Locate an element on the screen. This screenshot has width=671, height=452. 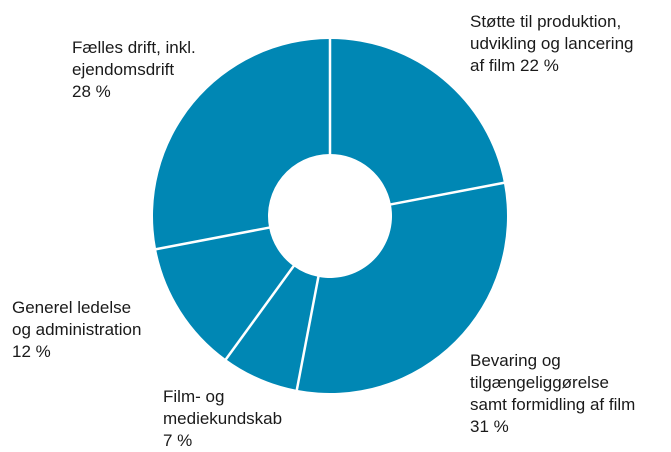
slice-stotte-produktion is located at coordinates (417, 122).